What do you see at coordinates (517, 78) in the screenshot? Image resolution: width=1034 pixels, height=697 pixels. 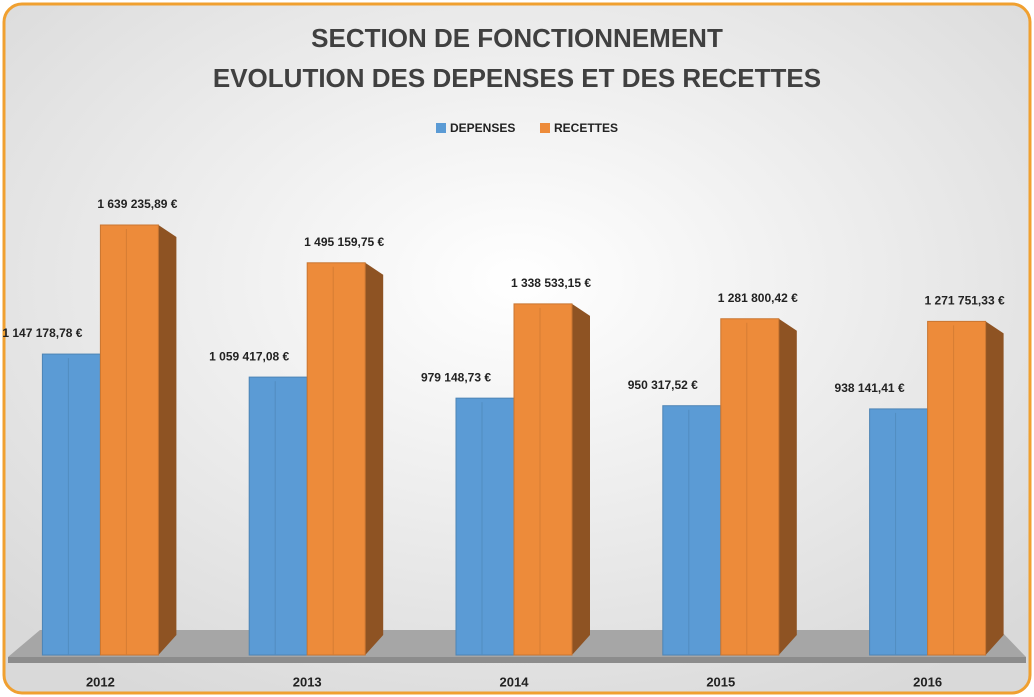 I see `chart-subtitle: EVOLUTION DES DEPENSES ET DES RECETTES` at bounding box center [517, 78].